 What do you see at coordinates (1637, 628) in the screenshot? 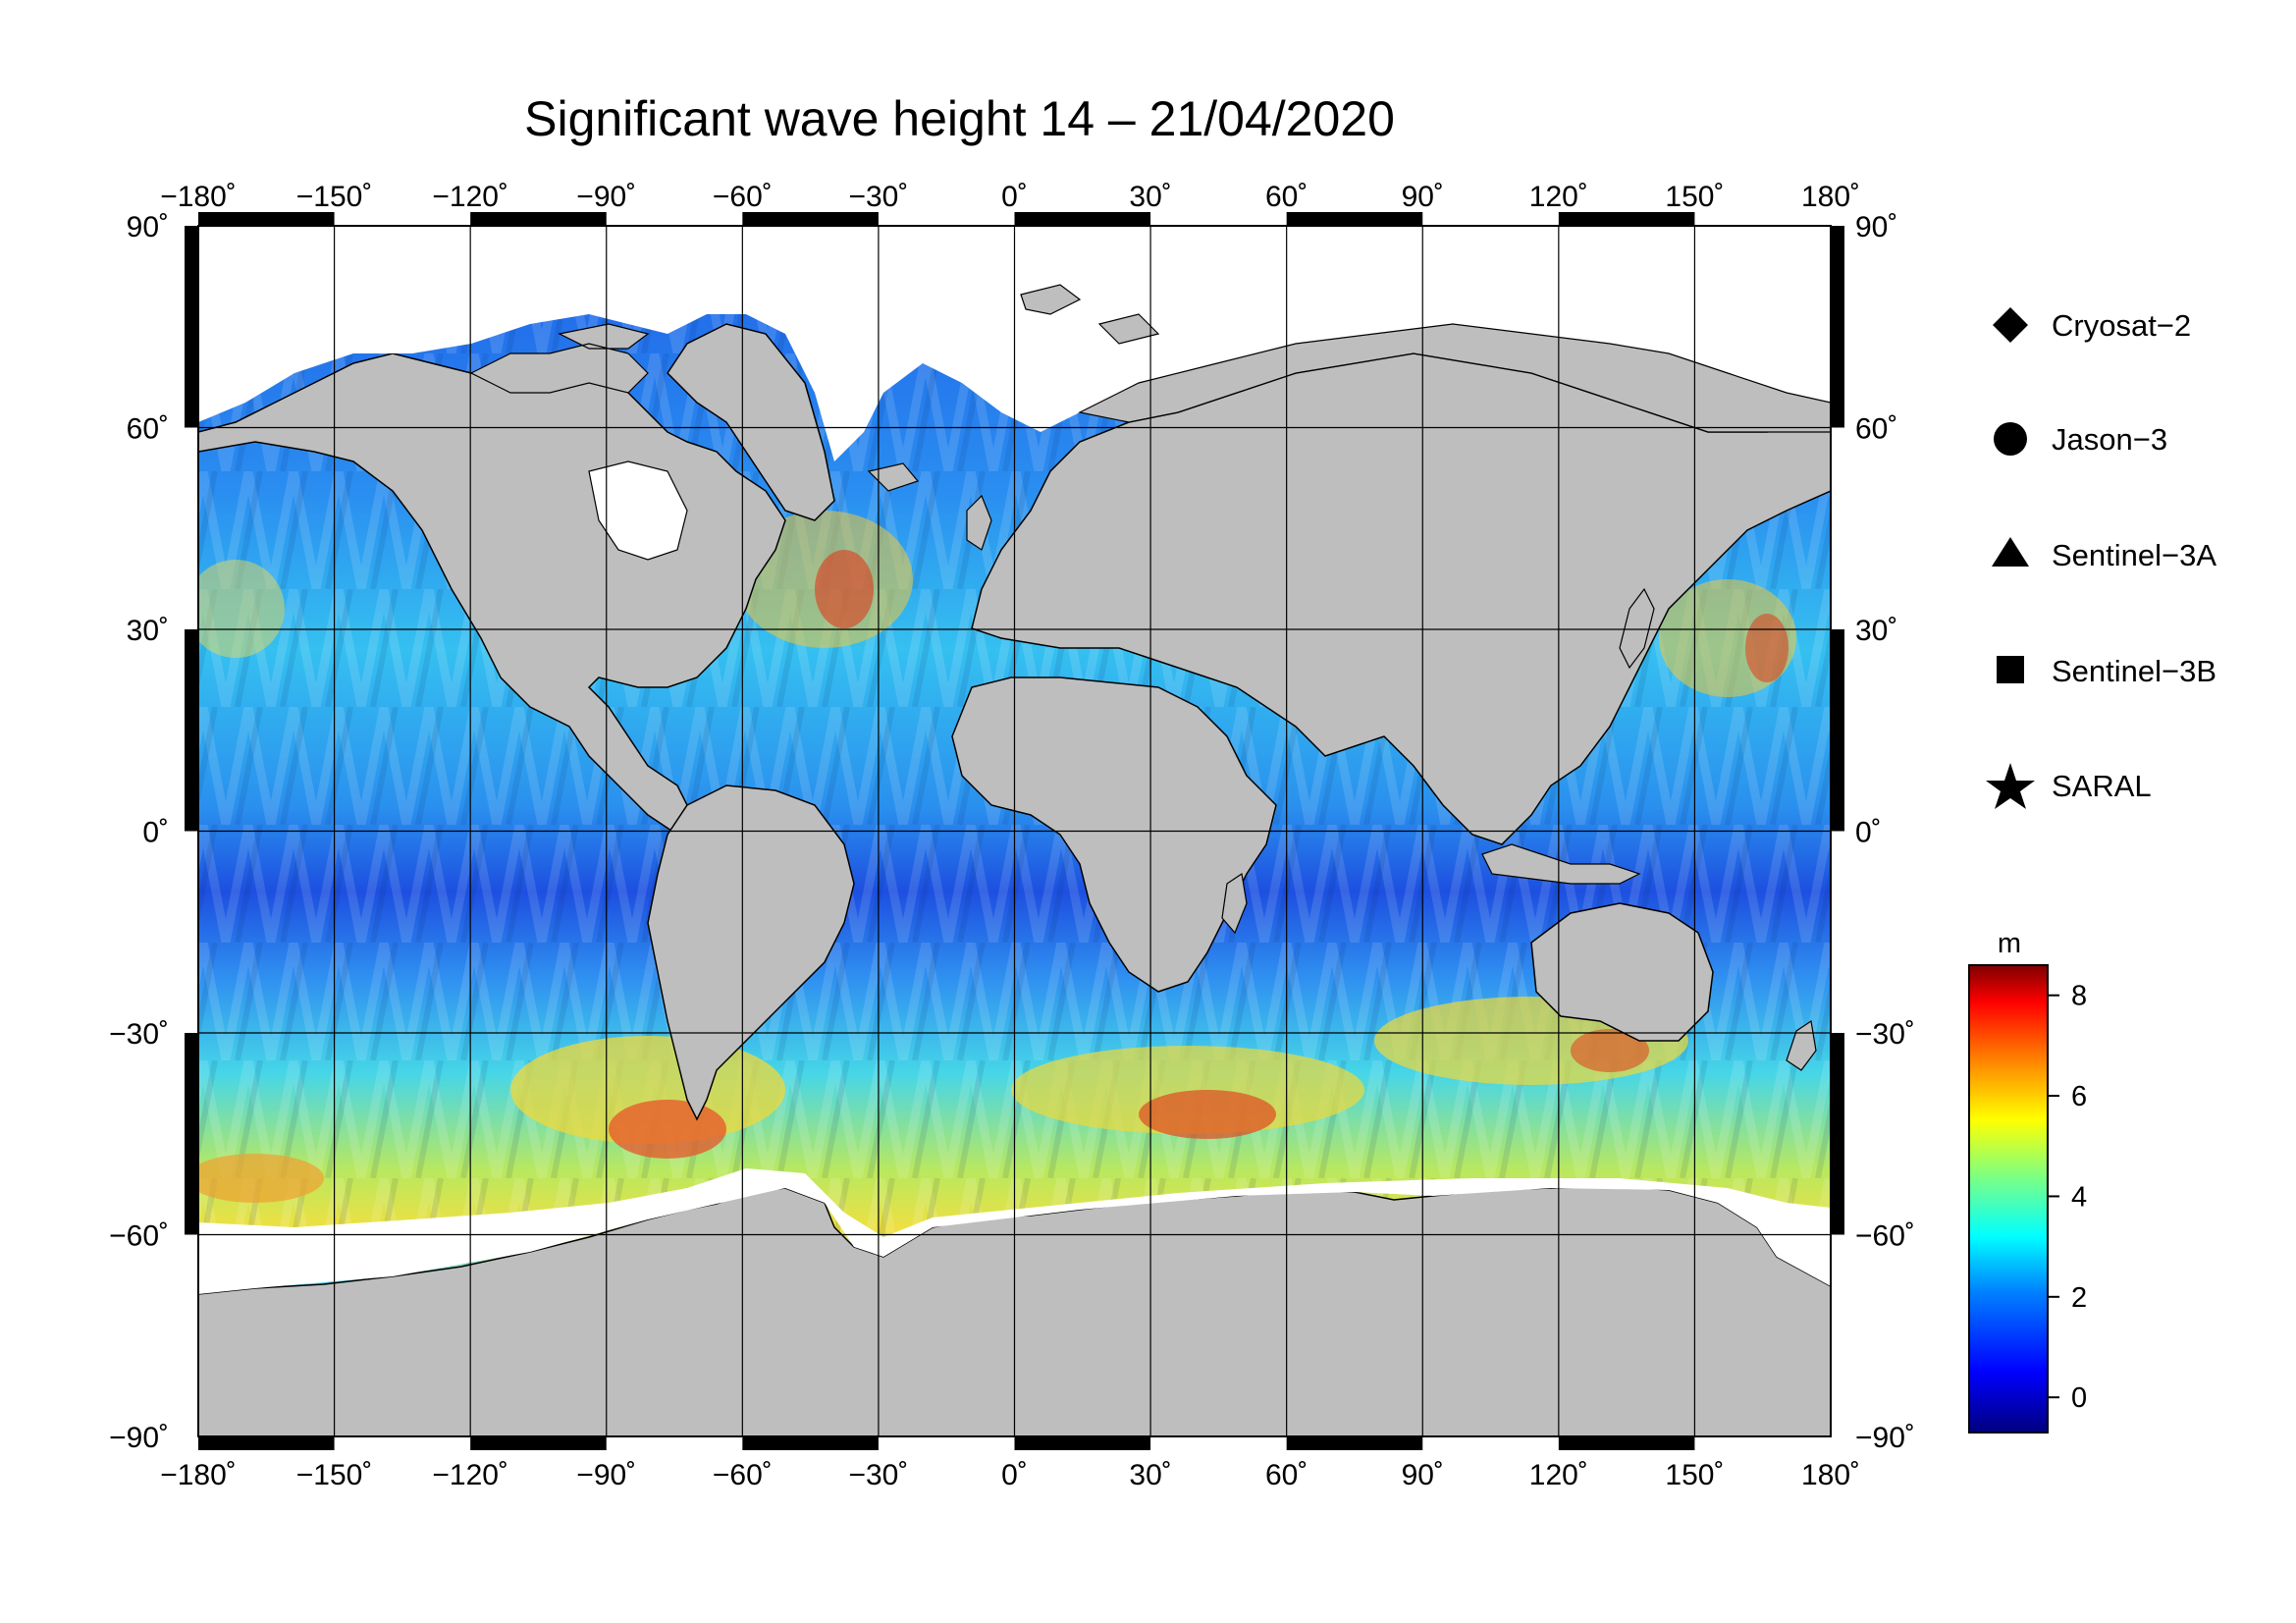
I see `japan` at bounding box center [1637, 628].